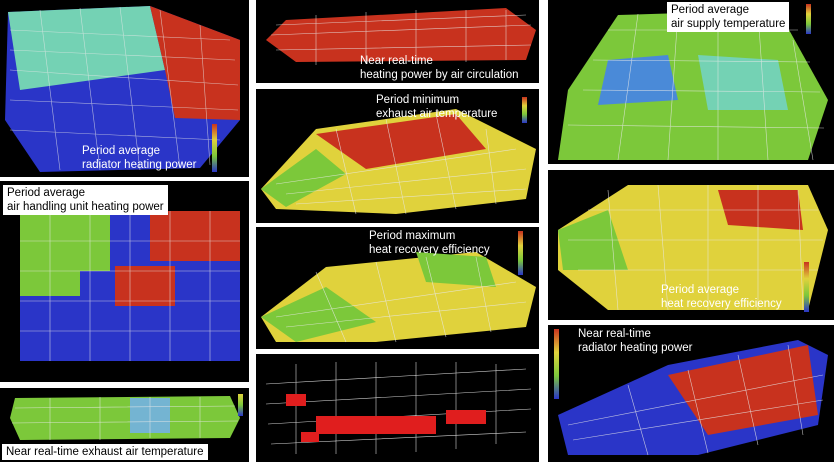  I want to click on building-model-p4, so click(398, 162).